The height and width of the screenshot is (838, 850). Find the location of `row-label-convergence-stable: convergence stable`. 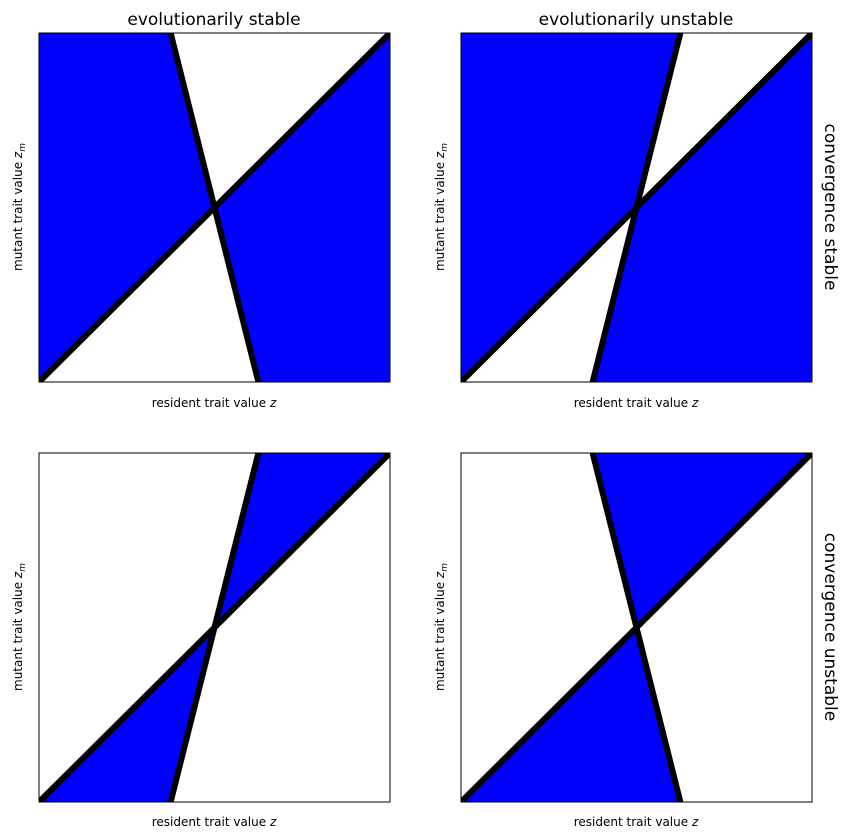

row-label-convergence-stable: convergence stable is located at coordinates (830, 207).